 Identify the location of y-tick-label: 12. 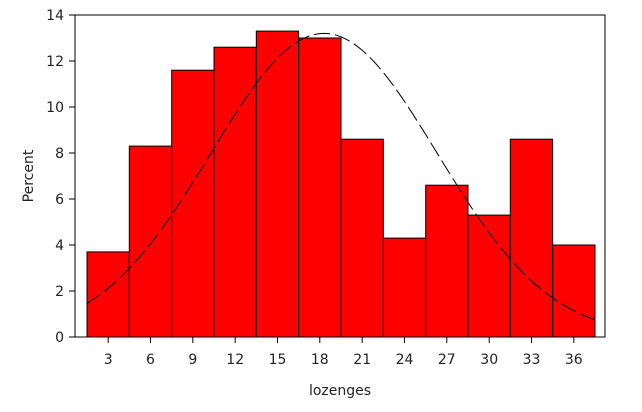
(55, 62).